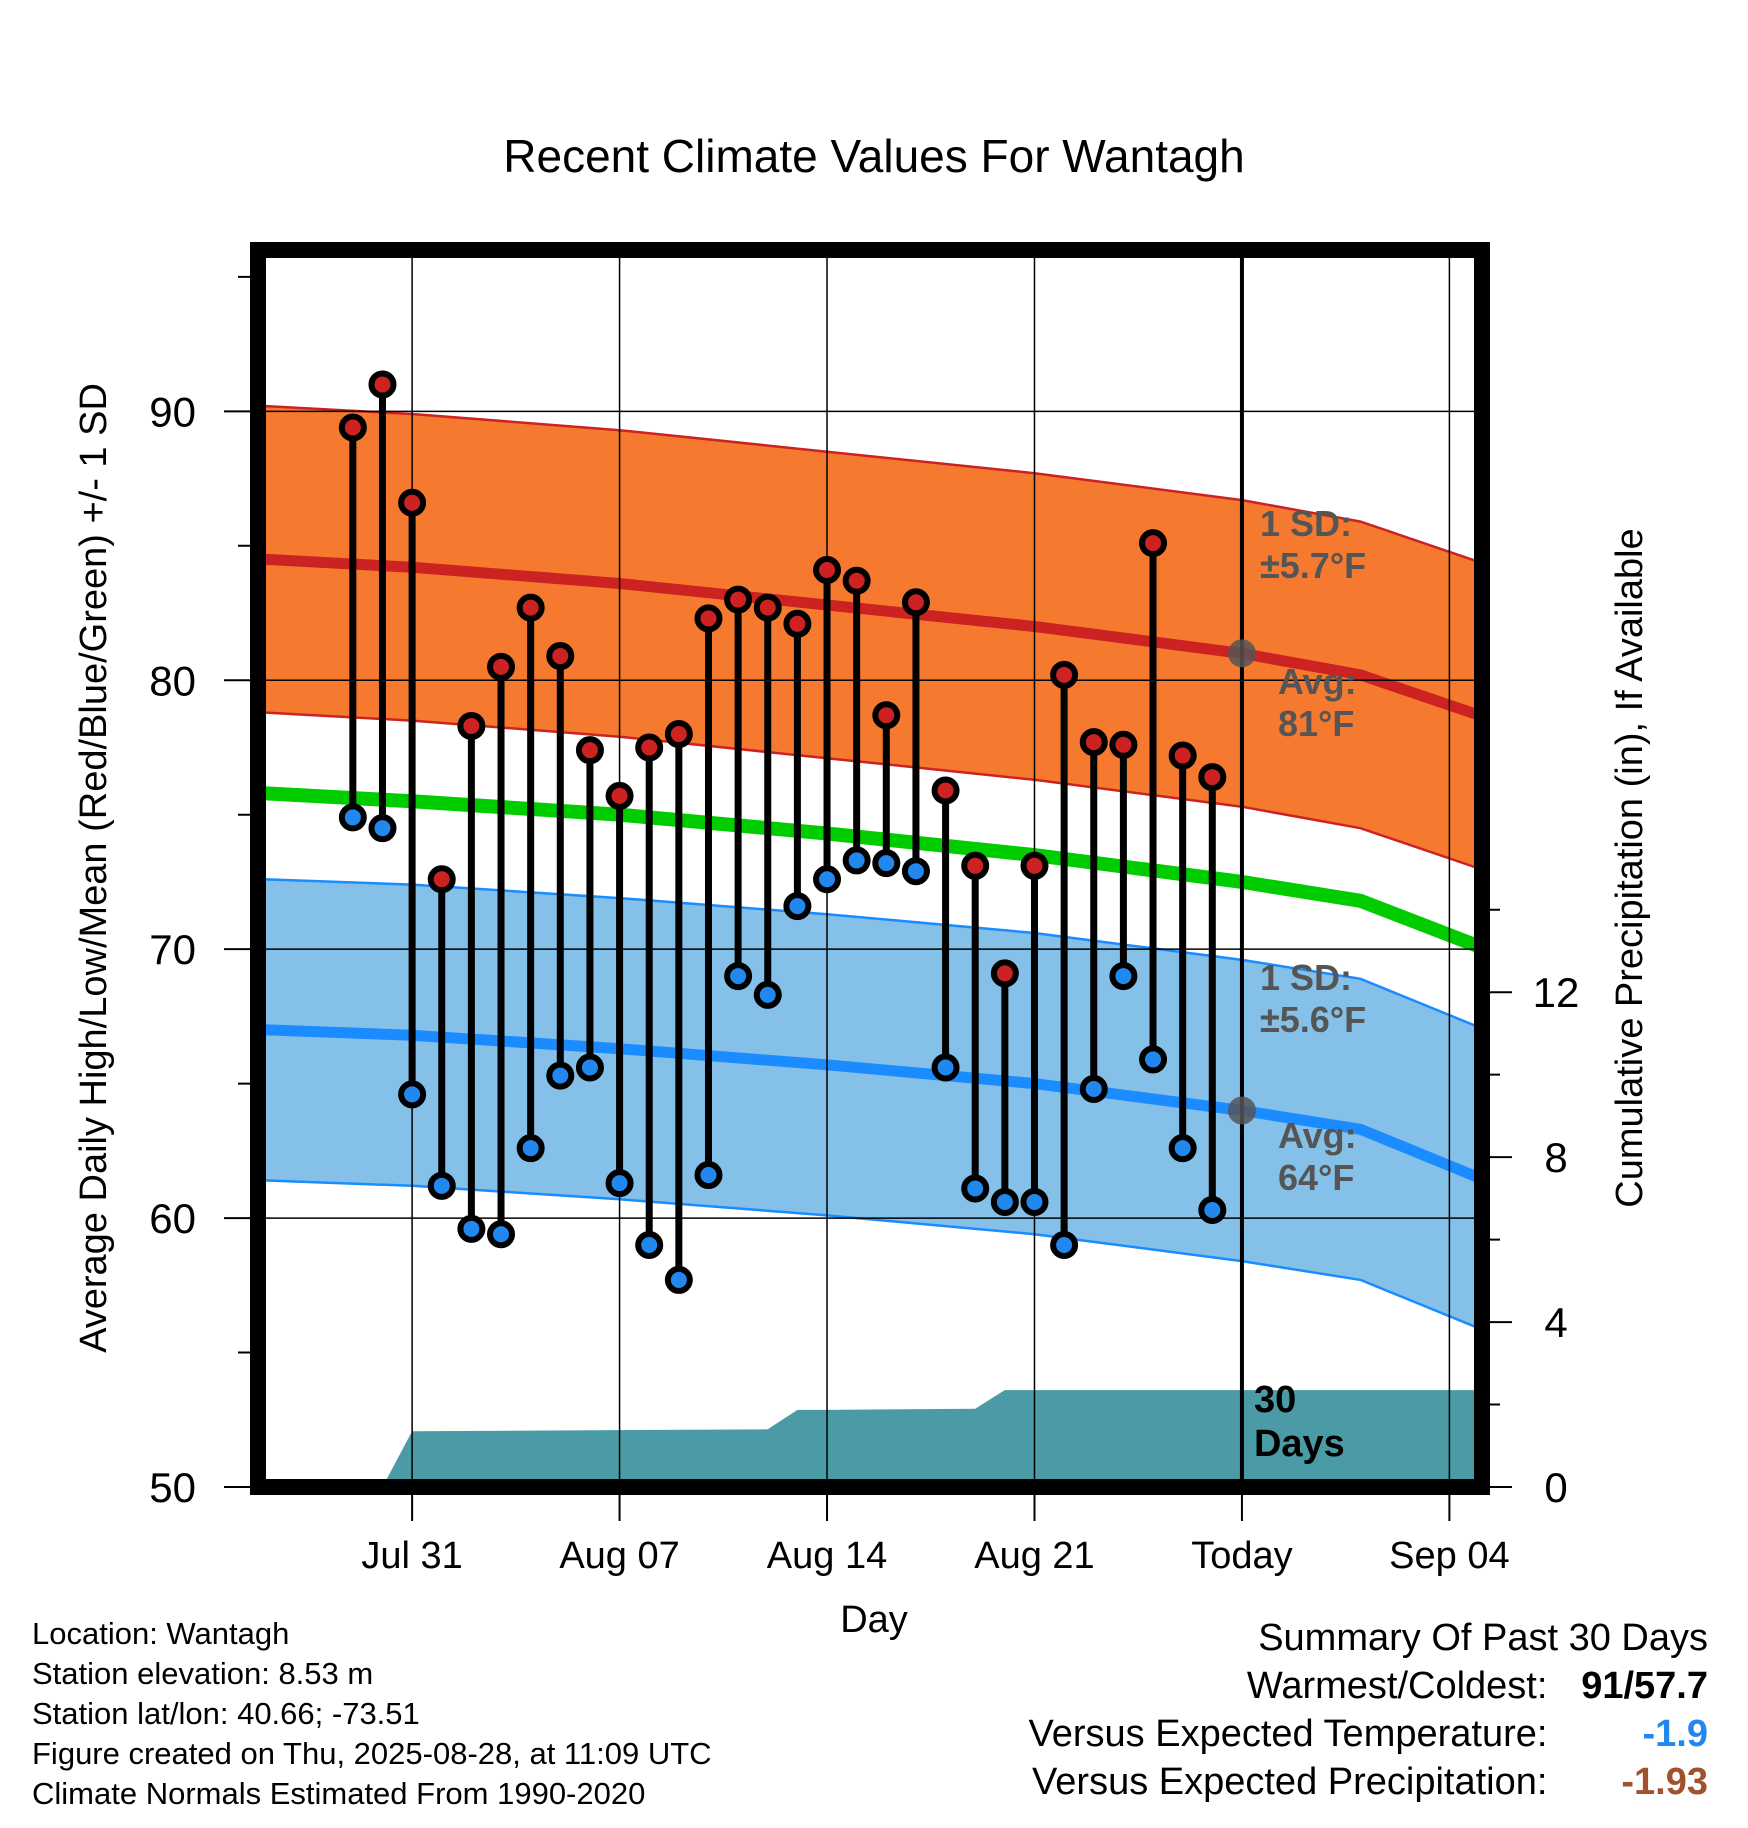  I want to click on precipitation-value: -1.93, so click(1664, 1782).